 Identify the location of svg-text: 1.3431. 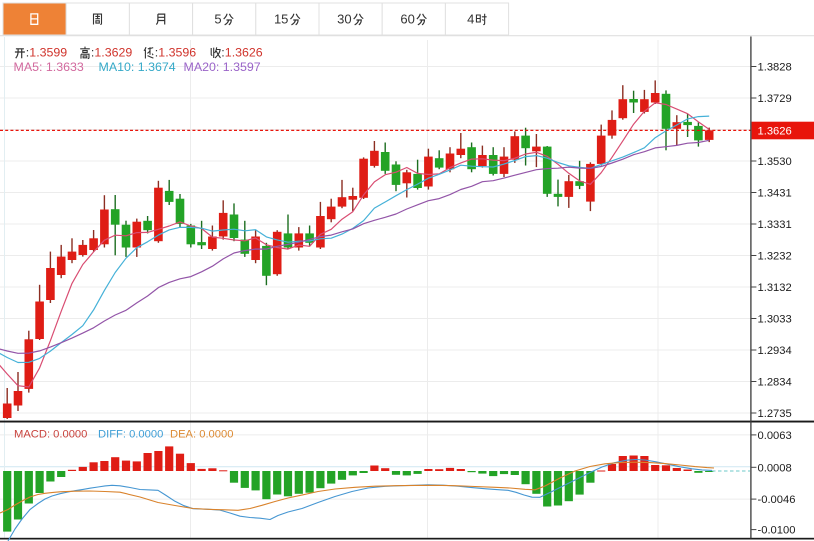
(775, 194).